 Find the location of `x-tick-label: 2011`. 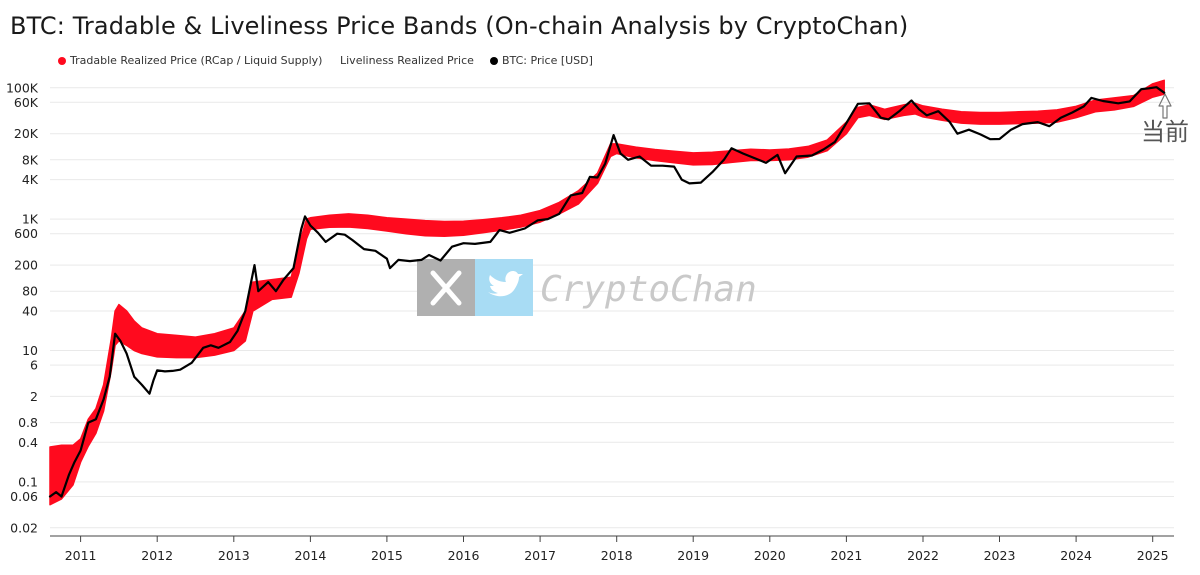

x-tick-label: 2011 is located at coordinates (81, 555).